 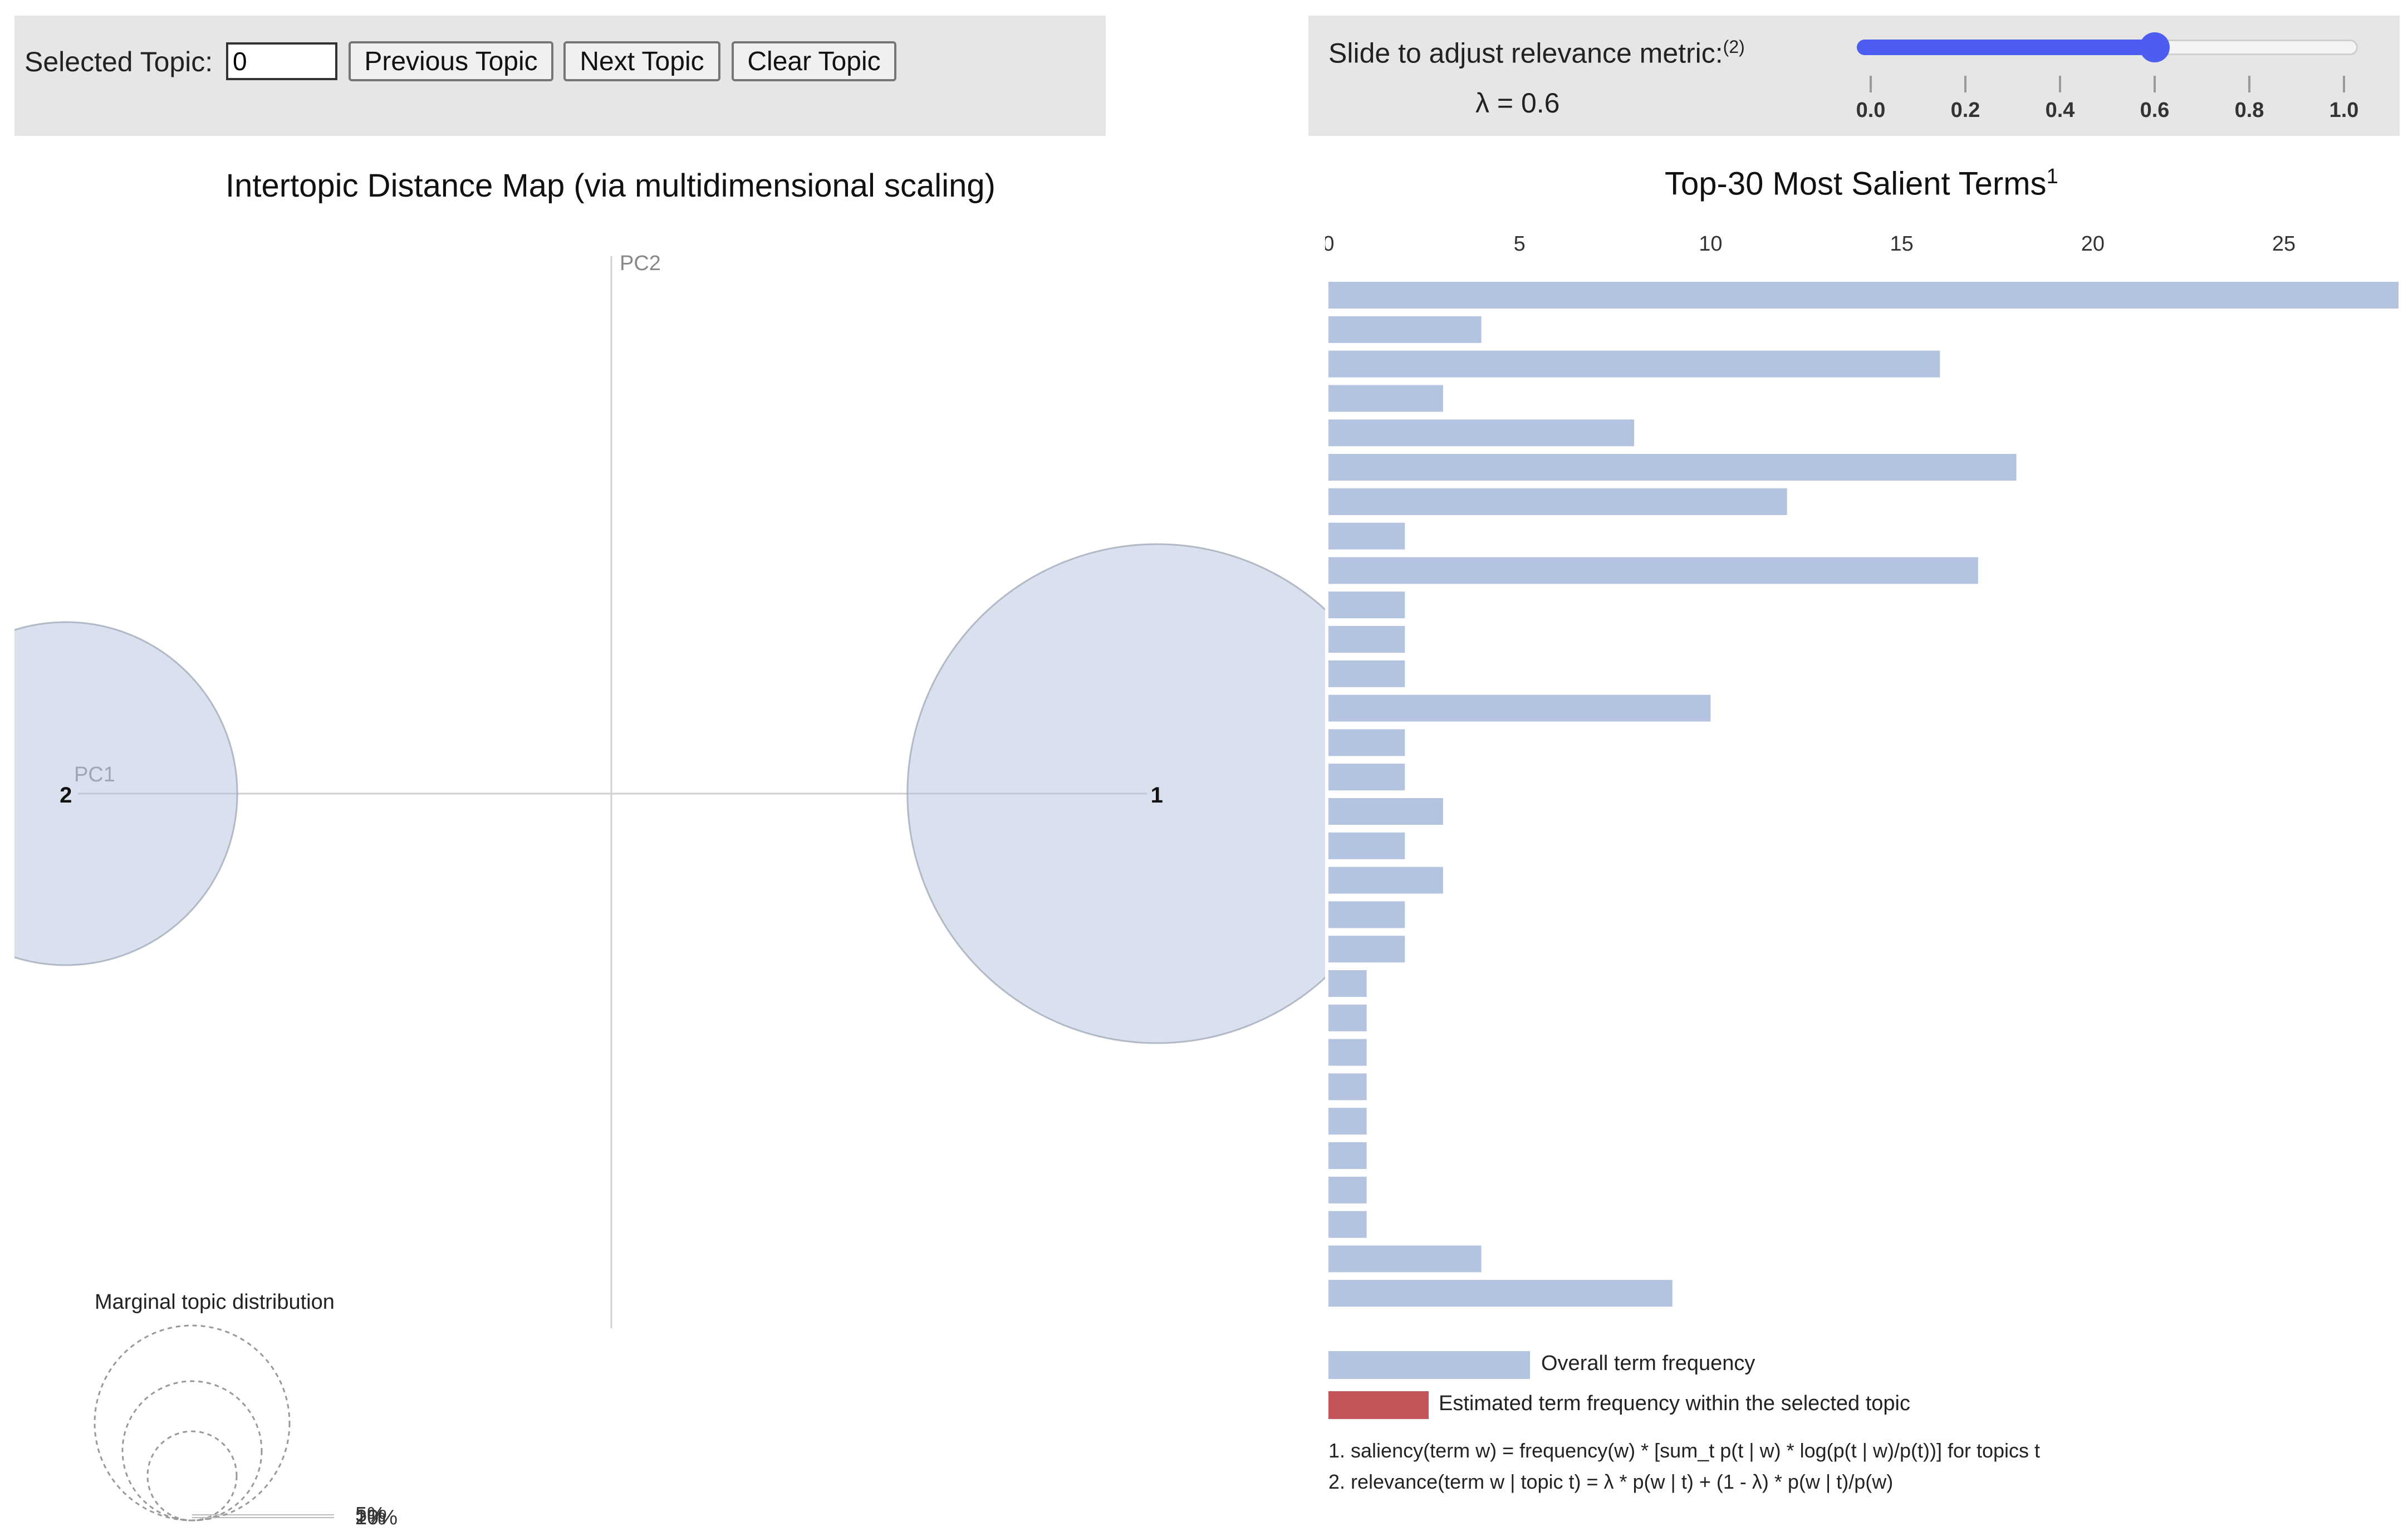 I want to click on bar-plot, so click(x=1367, y=605).